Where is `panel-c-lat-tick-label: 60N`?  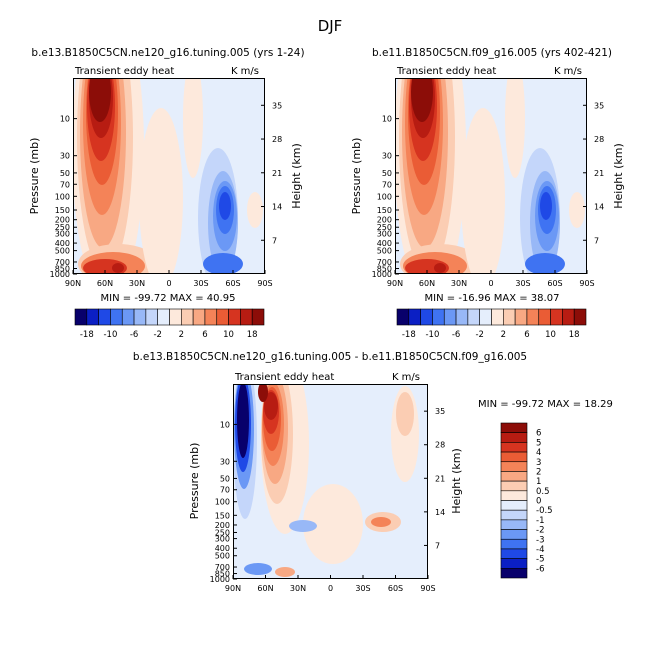 panel-c-lat-tick-label: 60N is located at coordinates (265, 588).